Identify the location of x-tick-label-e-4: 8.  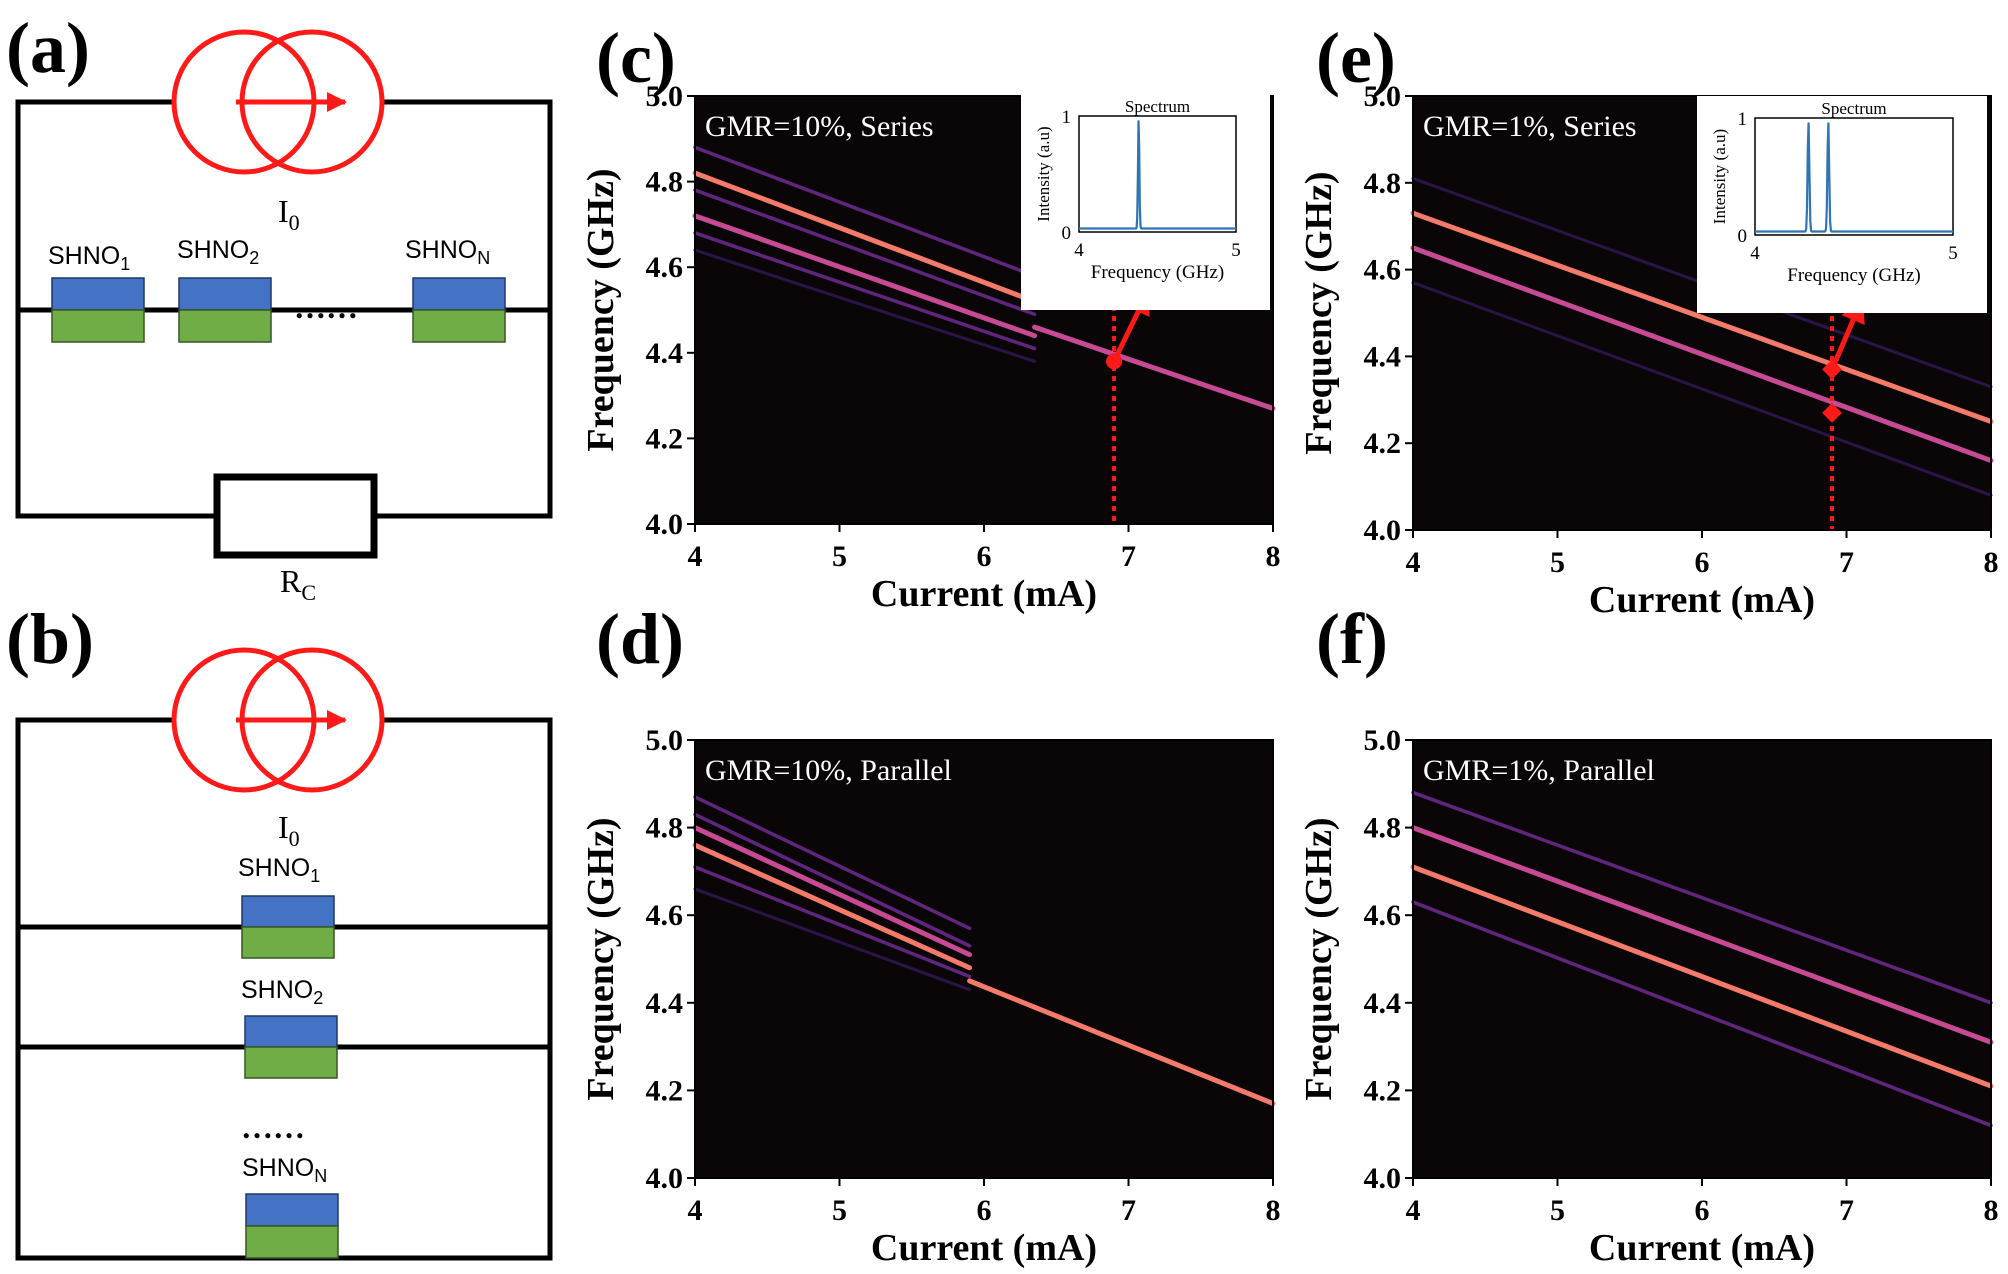
(1991, 562).